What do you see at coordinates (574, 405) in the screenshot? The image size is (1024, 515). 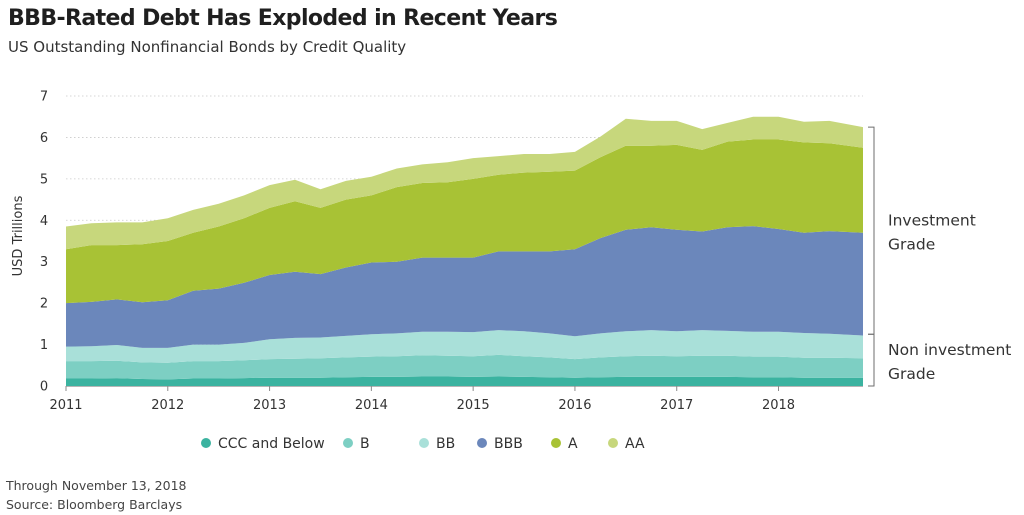 I see `x-tick-label: 2016` at bounding box center [574, 405].